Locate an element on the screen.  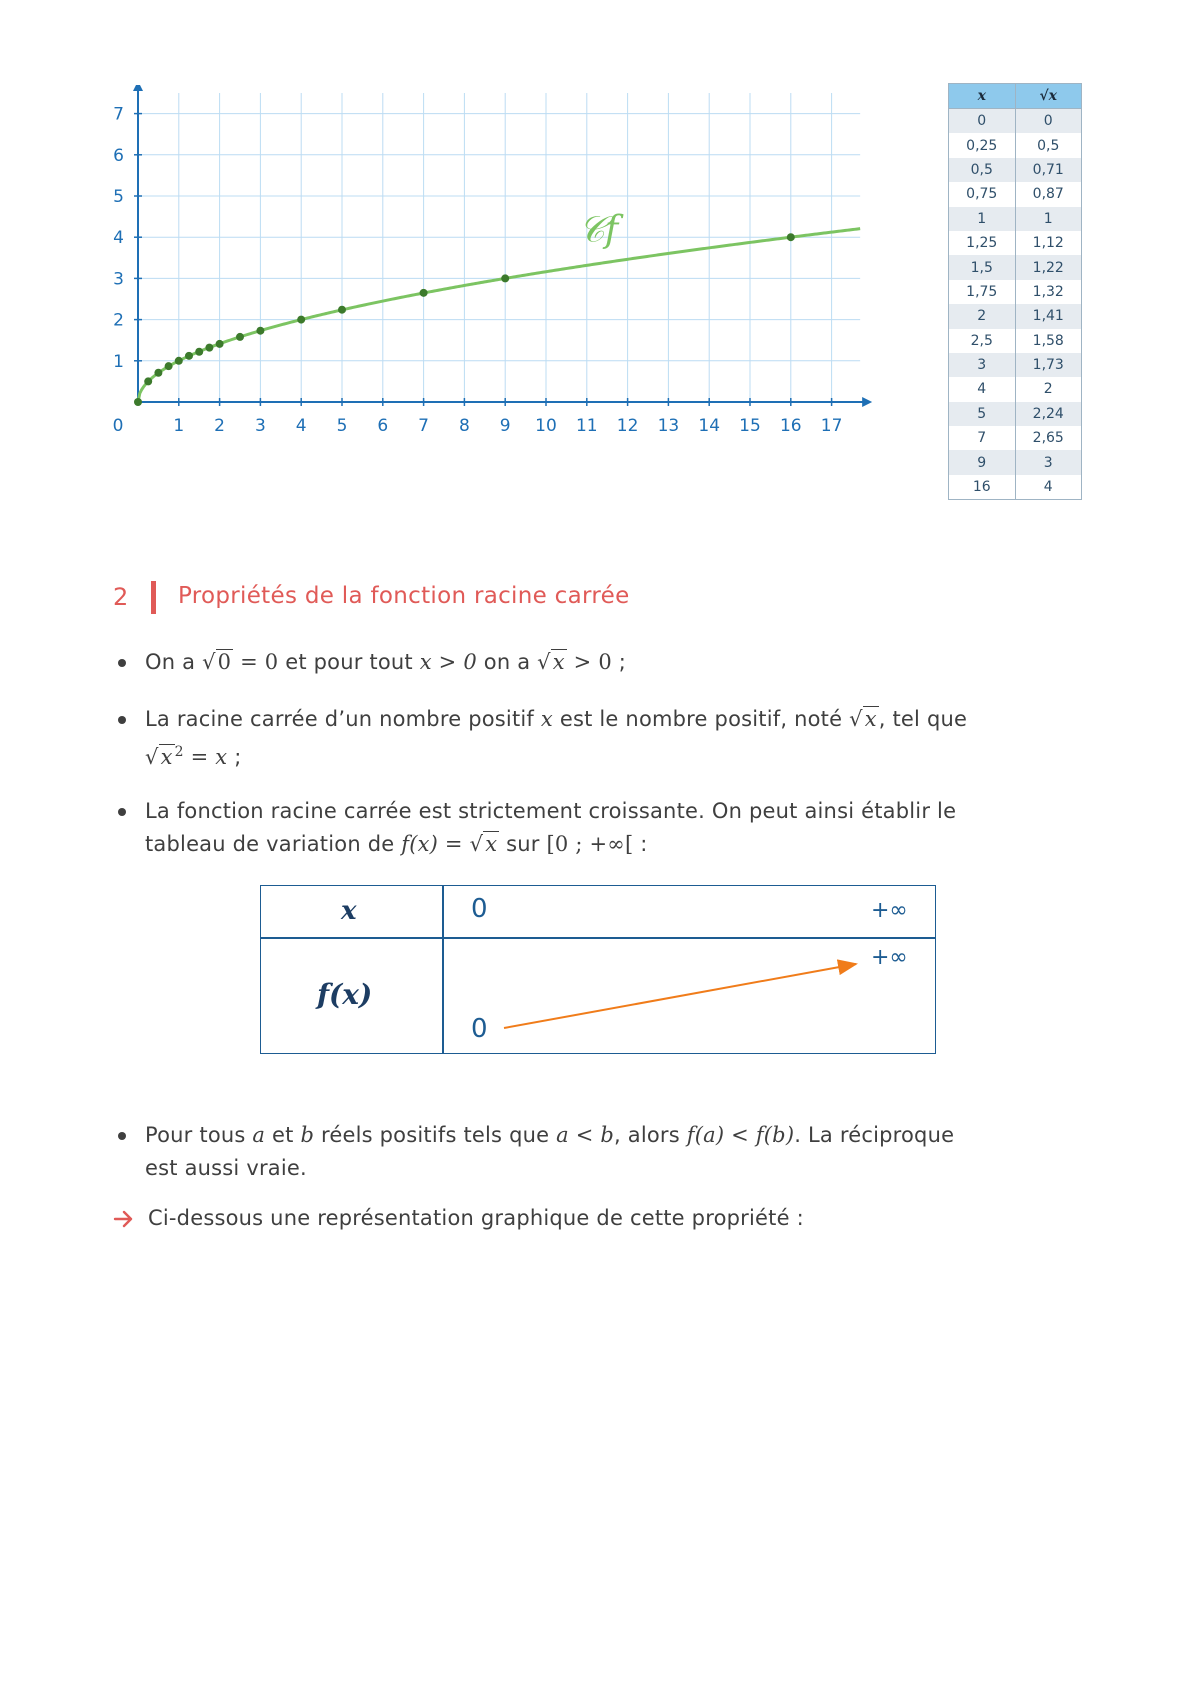
value-table-sqrt-cell: 0 is located at coordinates (1048, 121).